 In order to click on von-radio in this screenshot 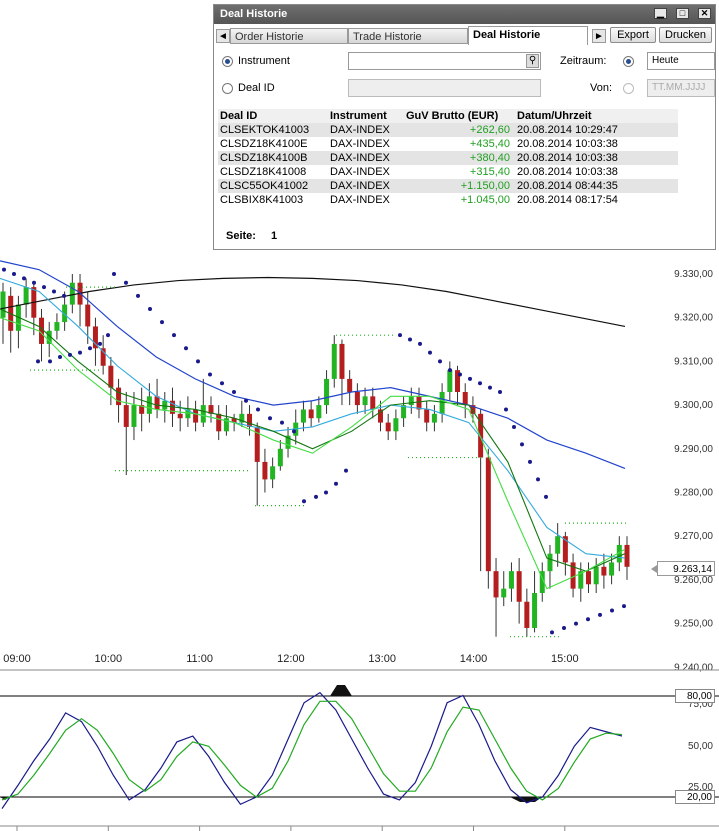, I will do `click(628, 88)`.